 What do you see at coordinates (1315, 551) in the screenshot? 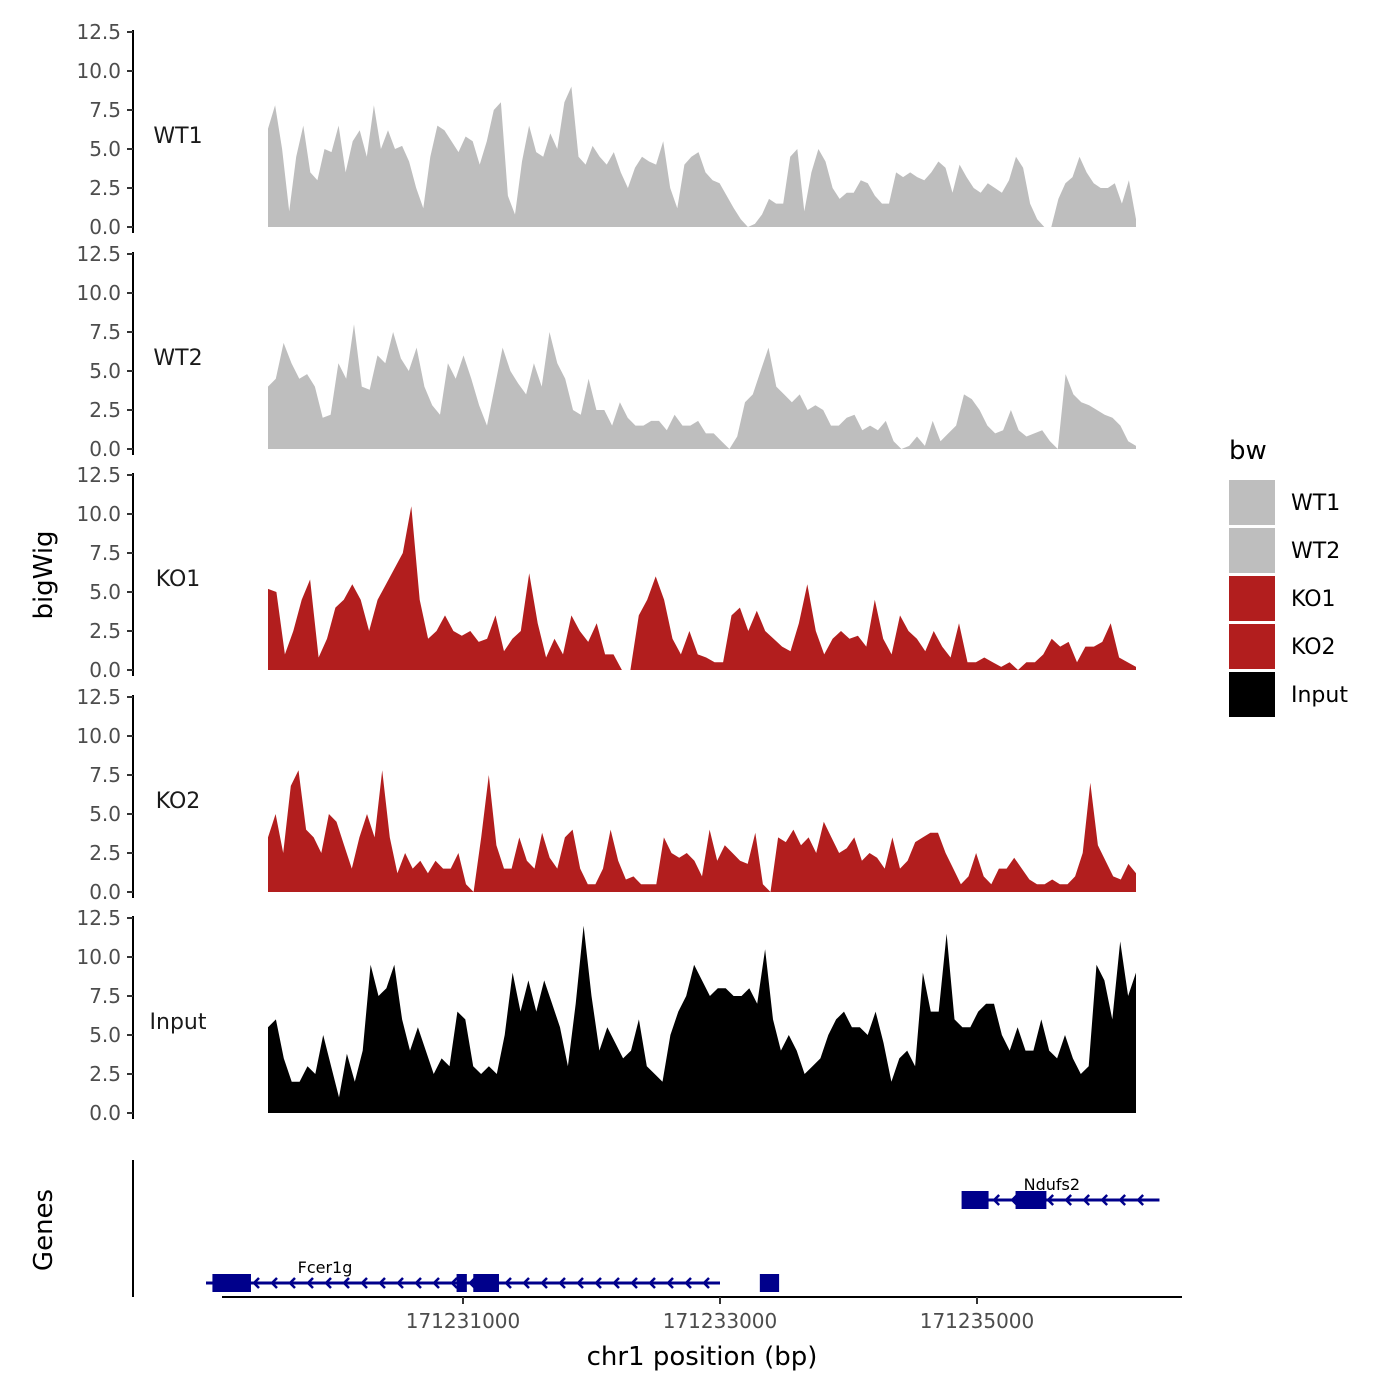
I see `legend-label-wt2: WT2` at bounding box center [1315, 551].